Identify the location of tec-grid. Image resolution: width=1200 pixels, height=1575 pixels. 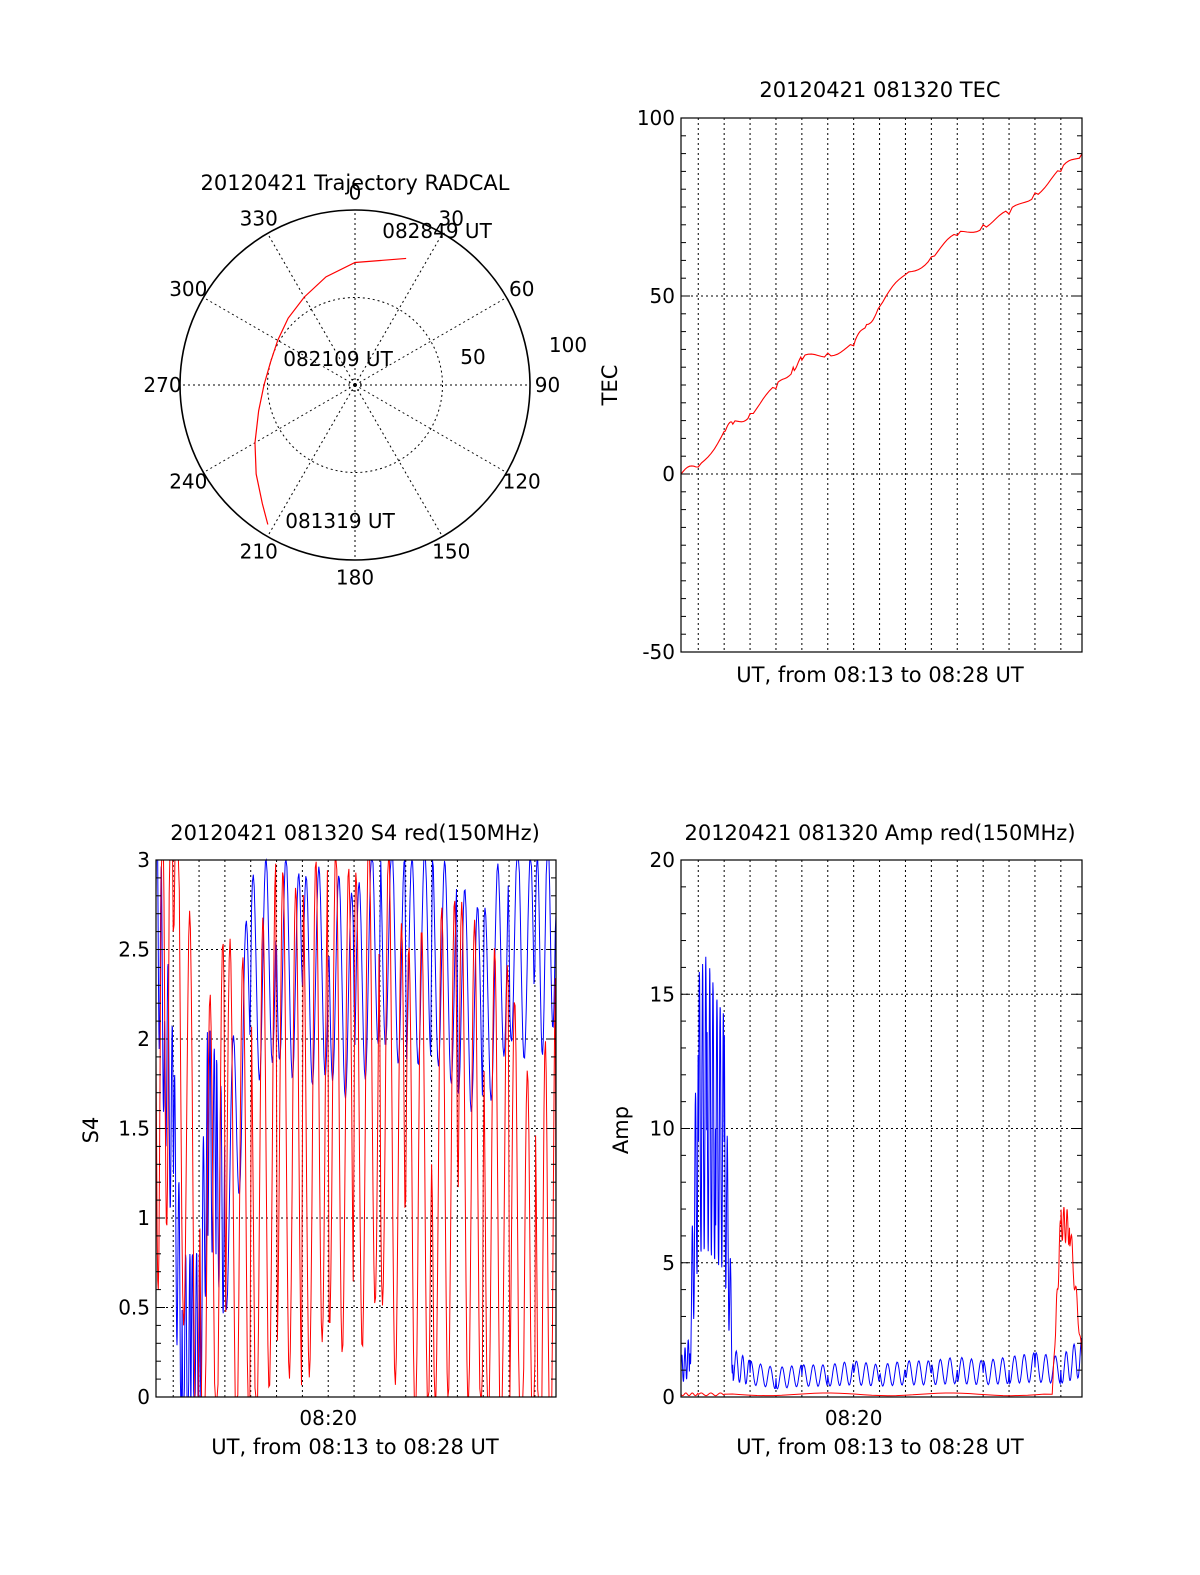
(881, 385).